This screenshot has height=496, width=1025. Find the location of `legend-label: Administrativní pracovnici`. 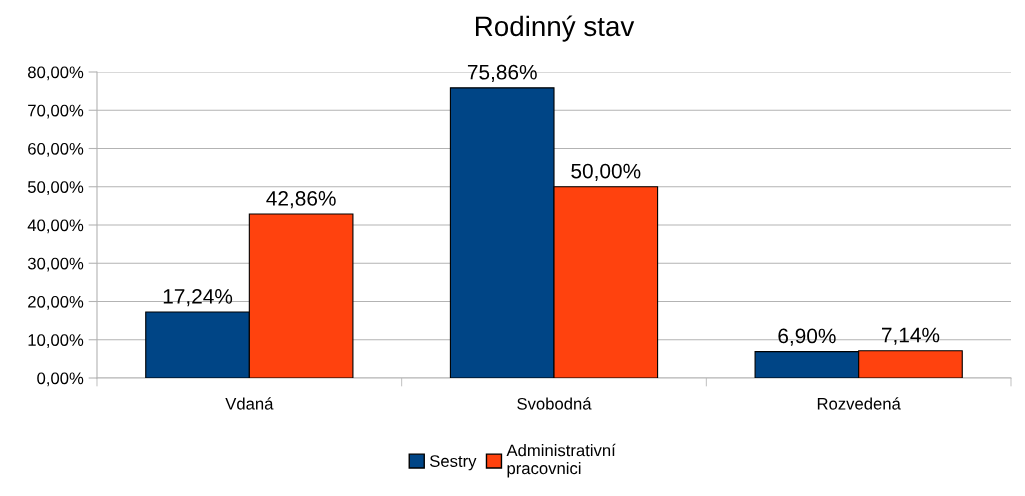

legend-label: Administrativní pracovnici is located at coordinates (561, 460).